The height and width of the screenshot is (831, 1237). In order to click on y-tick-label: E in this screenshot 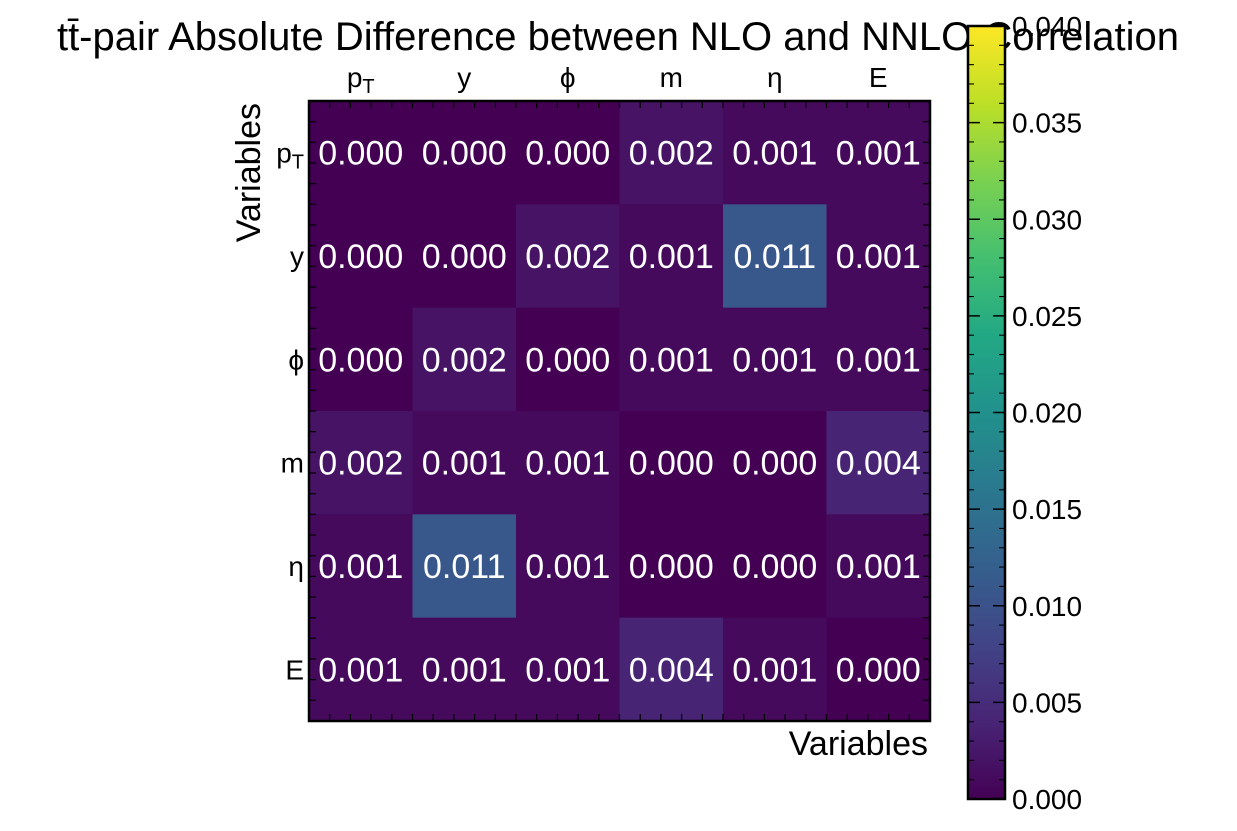, I will do `click(294, 669)`.